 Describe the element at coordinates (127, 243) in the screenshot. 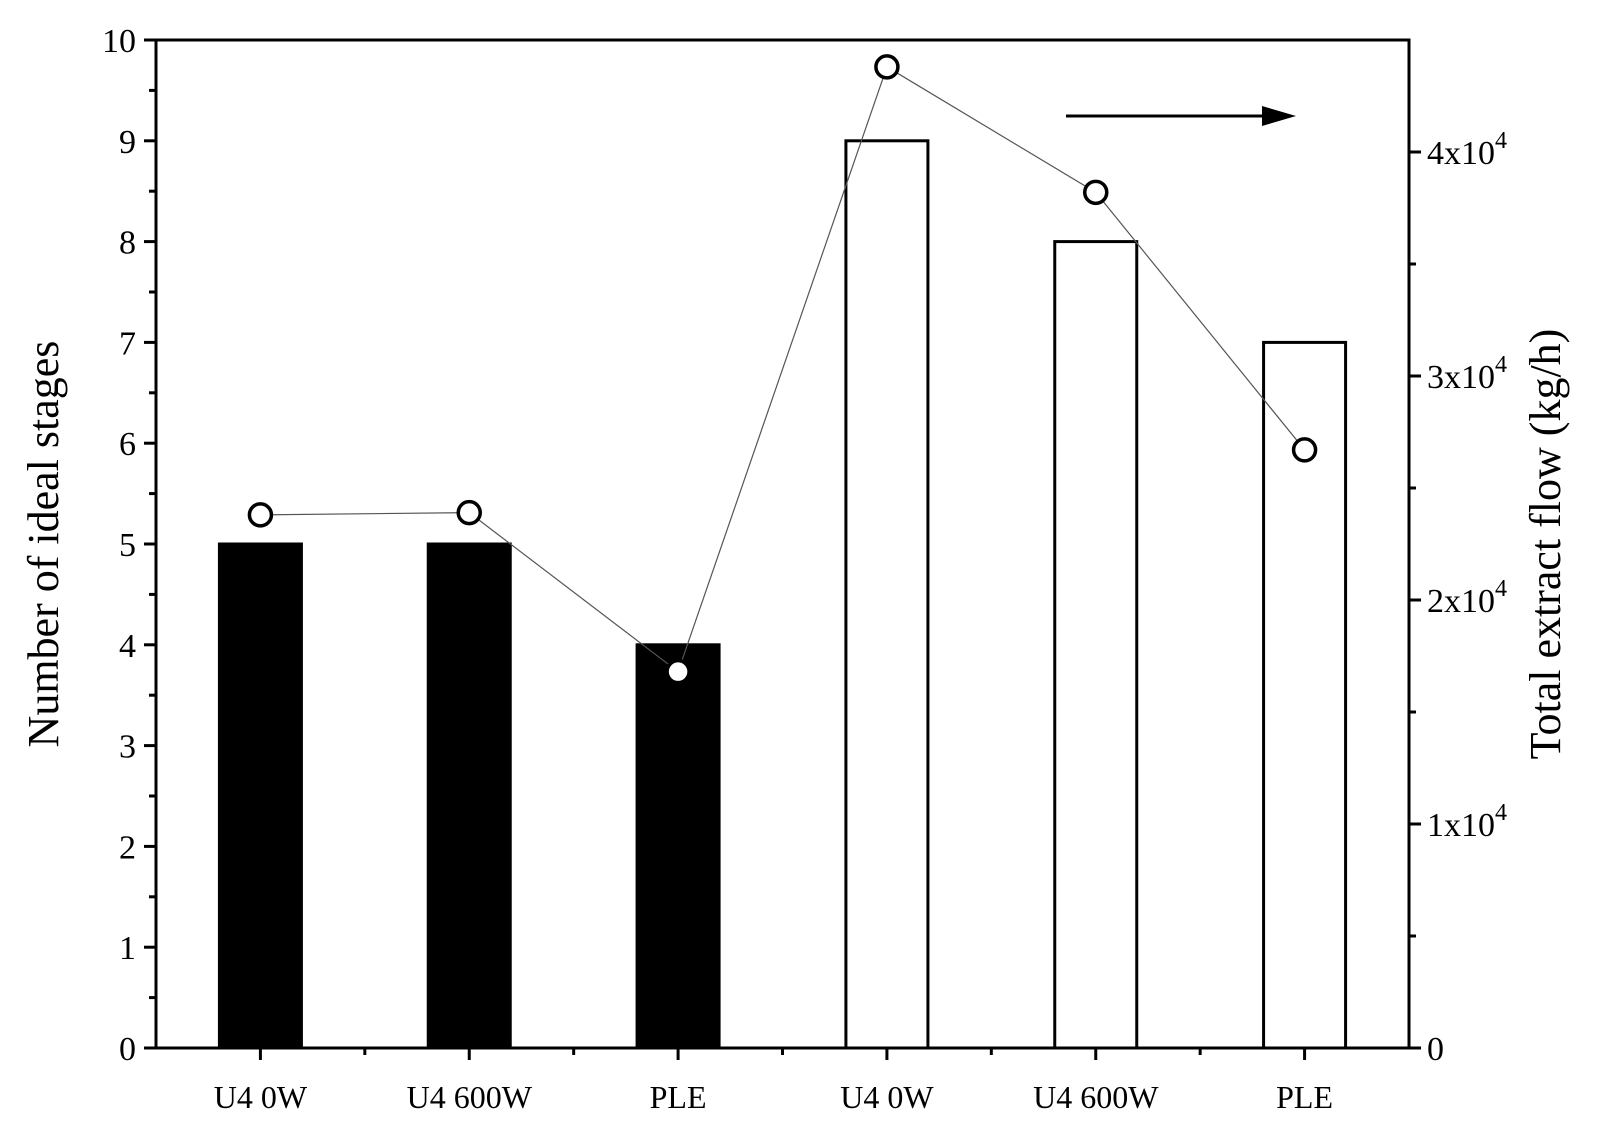

I see `left-tick-label: 8` at that location.